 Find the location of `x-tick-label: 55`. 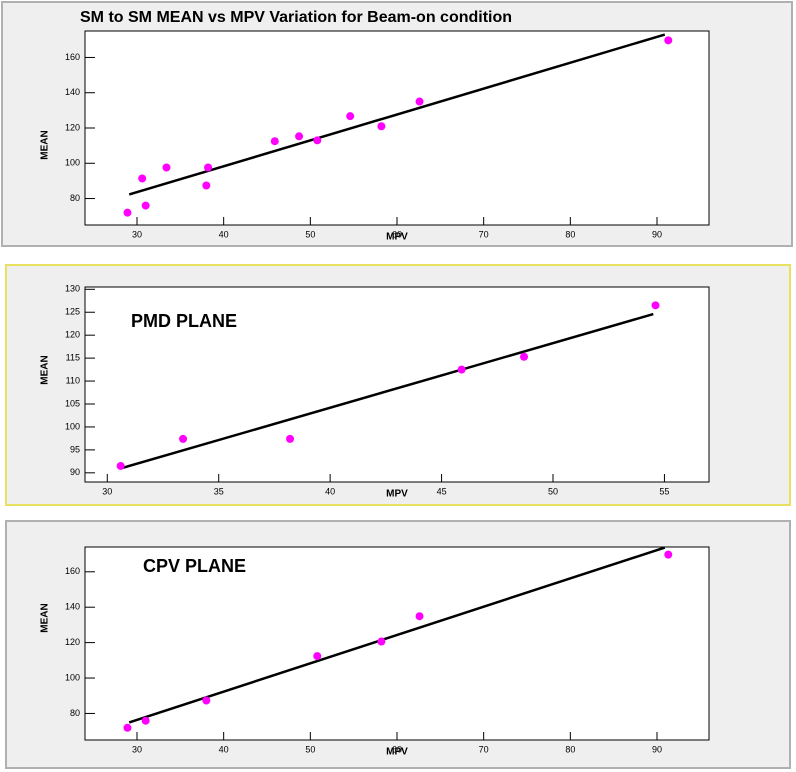

x-tick-label: 55 is located at coordinates (664, 491).